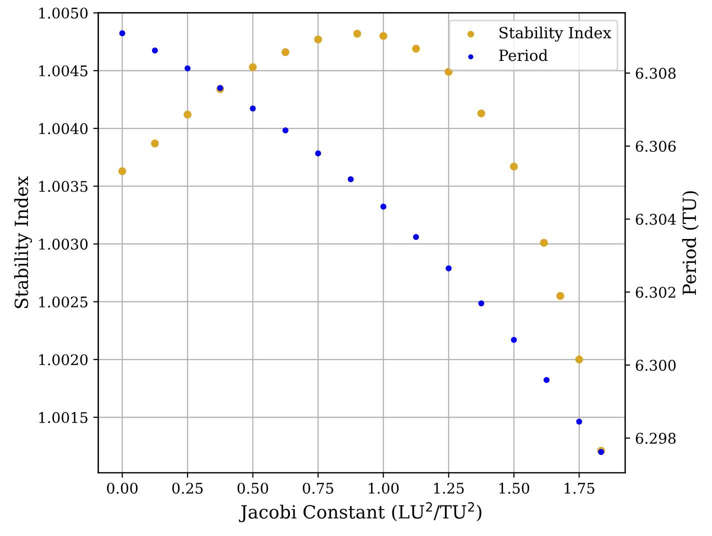 The height and width of the screenshot is (536, 712). What do you see at coordinates (23, 242) in the screenshot?
I see `y-axis-title: Stability Index` at bounding box center [23, 242].